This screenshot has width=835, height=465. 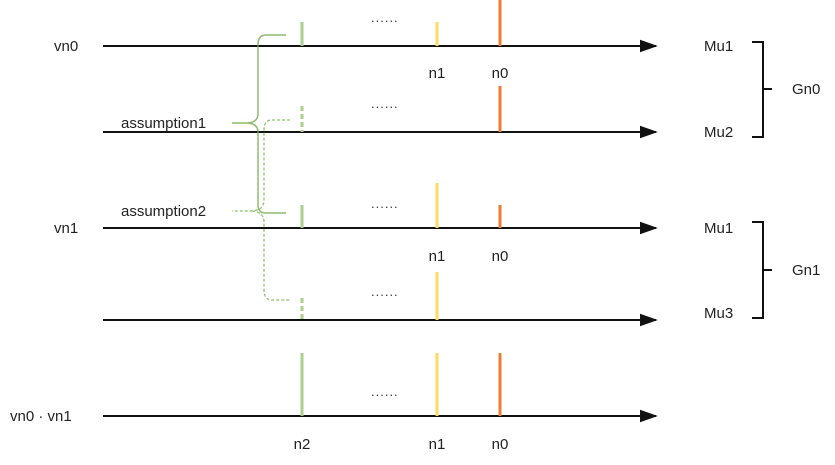 What do you see at coordinates (393, 224) in the screenshot?
I see `row-vn1-mu1: vn1 ...... n1 n0 Mu1` at bounding box center [393, 224].